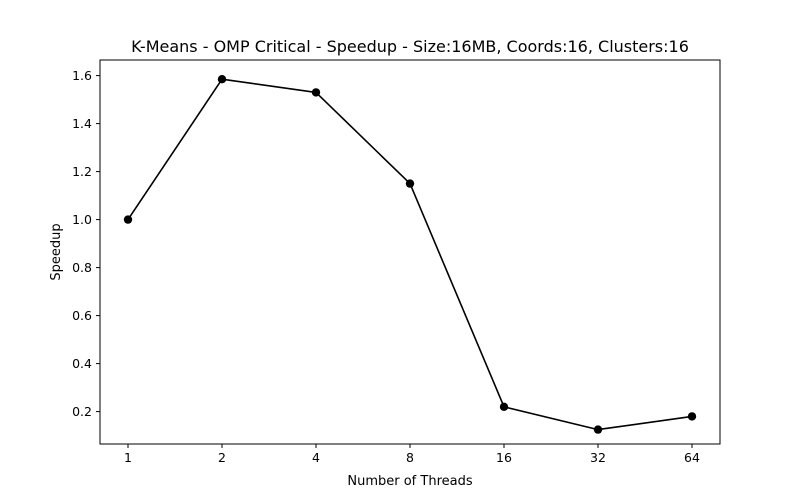  I want to click on data-point-1-threads, so click(128, 219).